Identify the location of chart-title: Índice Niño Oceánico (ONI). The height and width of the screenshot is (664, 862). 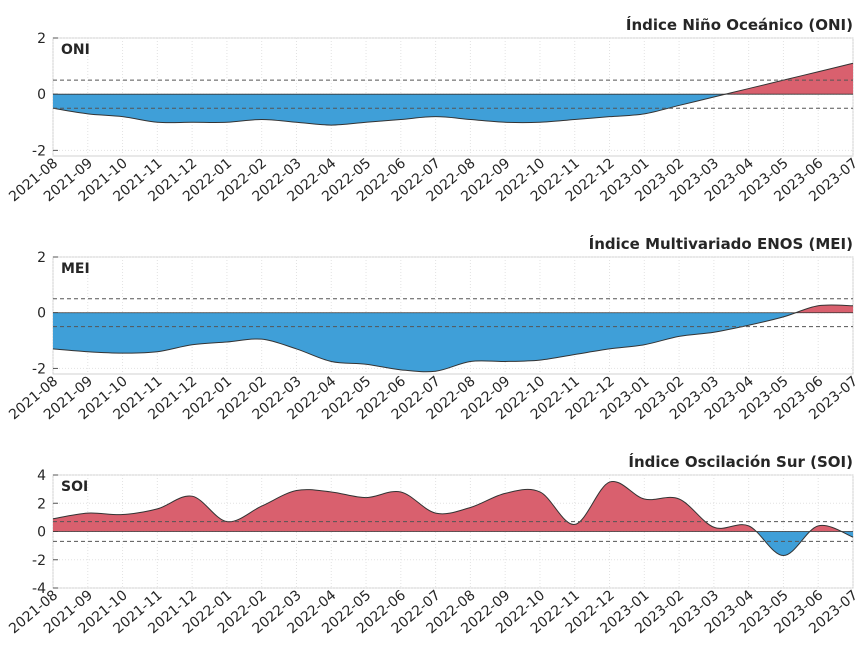
(739, 24).